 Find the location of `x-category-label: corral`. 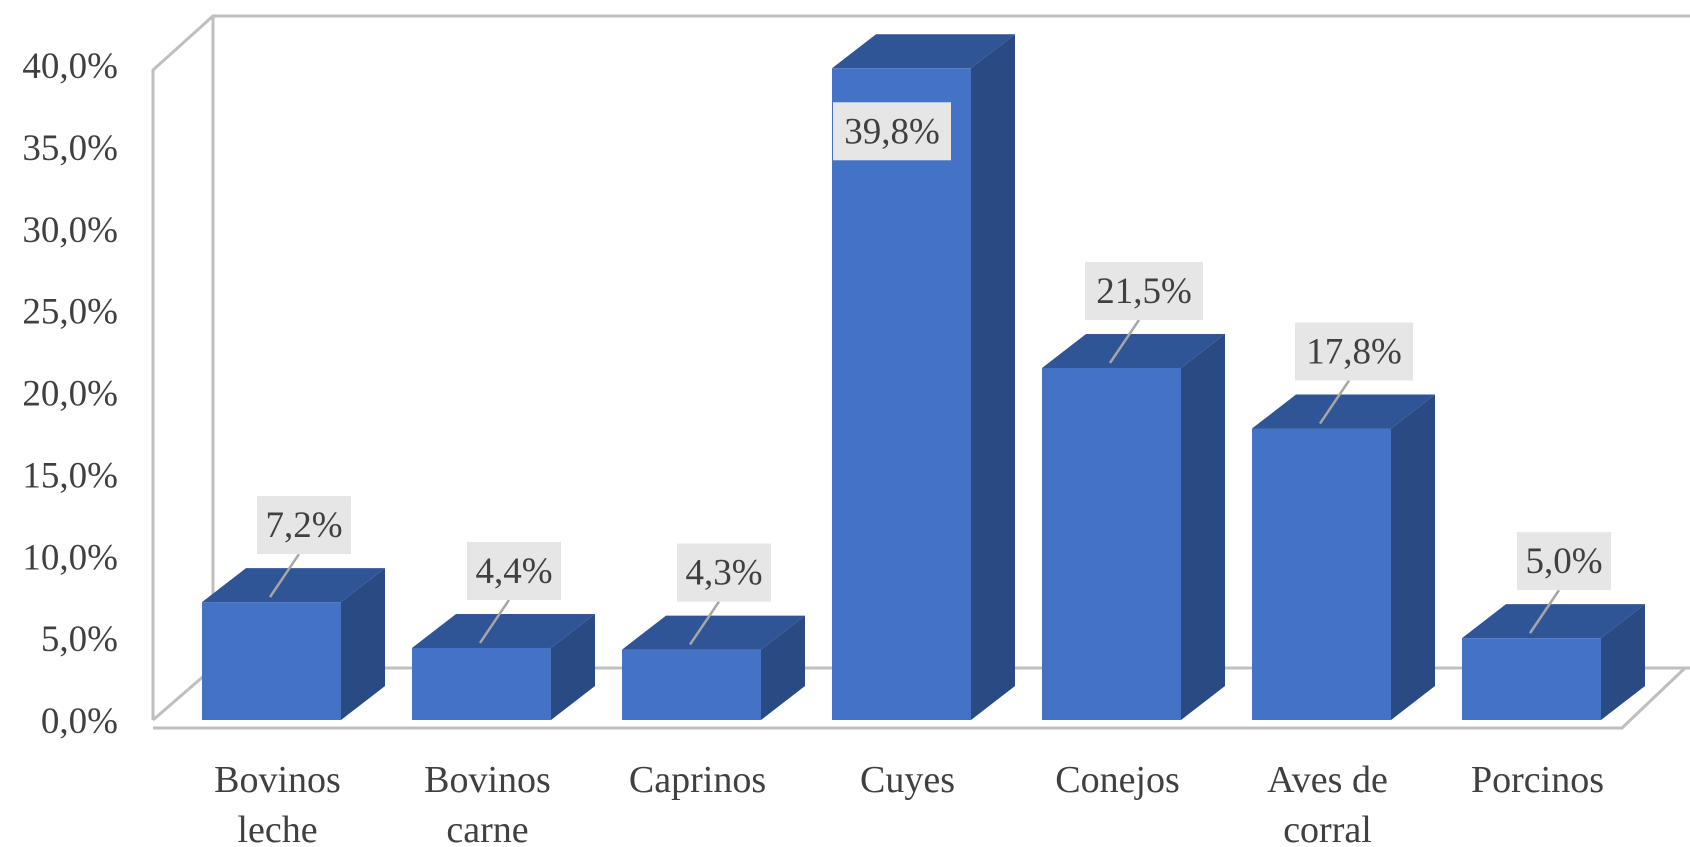

x-category-label: corral is located at coordinates (1327, 828).